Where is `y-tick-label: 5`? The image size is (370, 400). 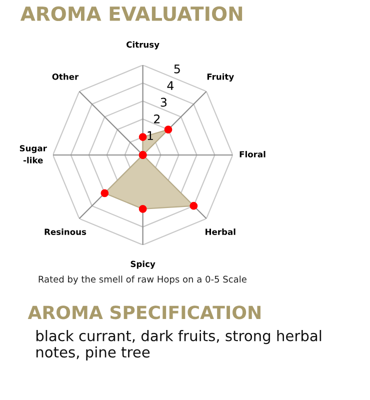
y-tick-label: 5 is located at coordinates (177, 69).